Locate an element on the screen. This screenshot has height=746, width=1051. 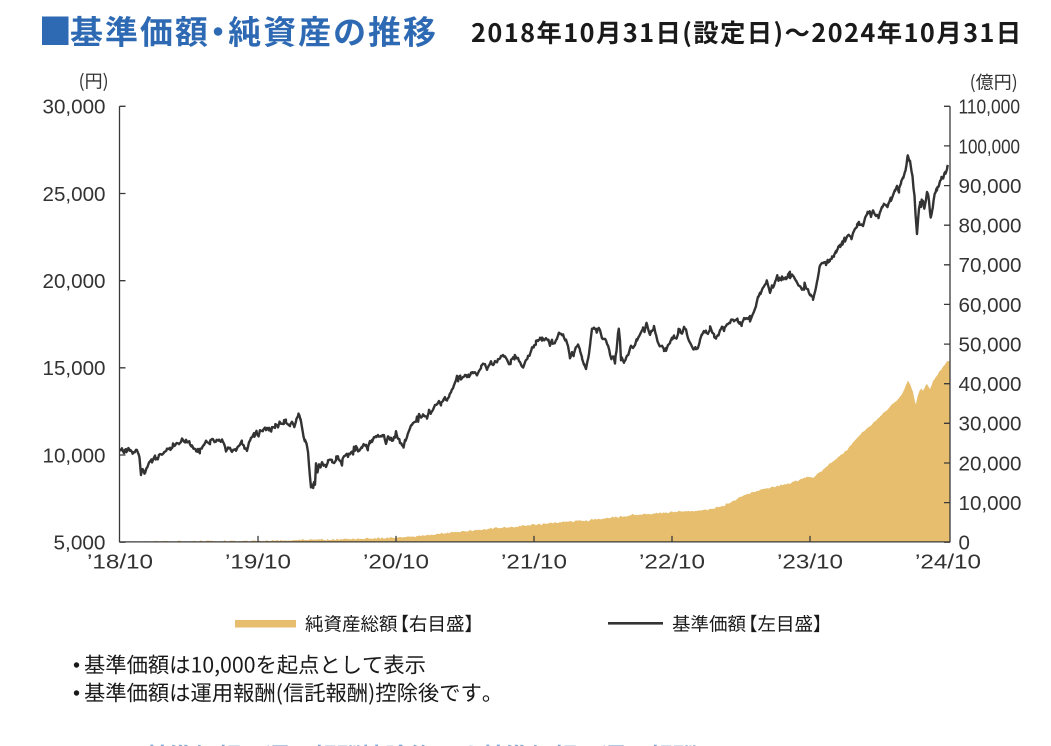
svg-text: 5,000 is located at coordinates (80, 543).